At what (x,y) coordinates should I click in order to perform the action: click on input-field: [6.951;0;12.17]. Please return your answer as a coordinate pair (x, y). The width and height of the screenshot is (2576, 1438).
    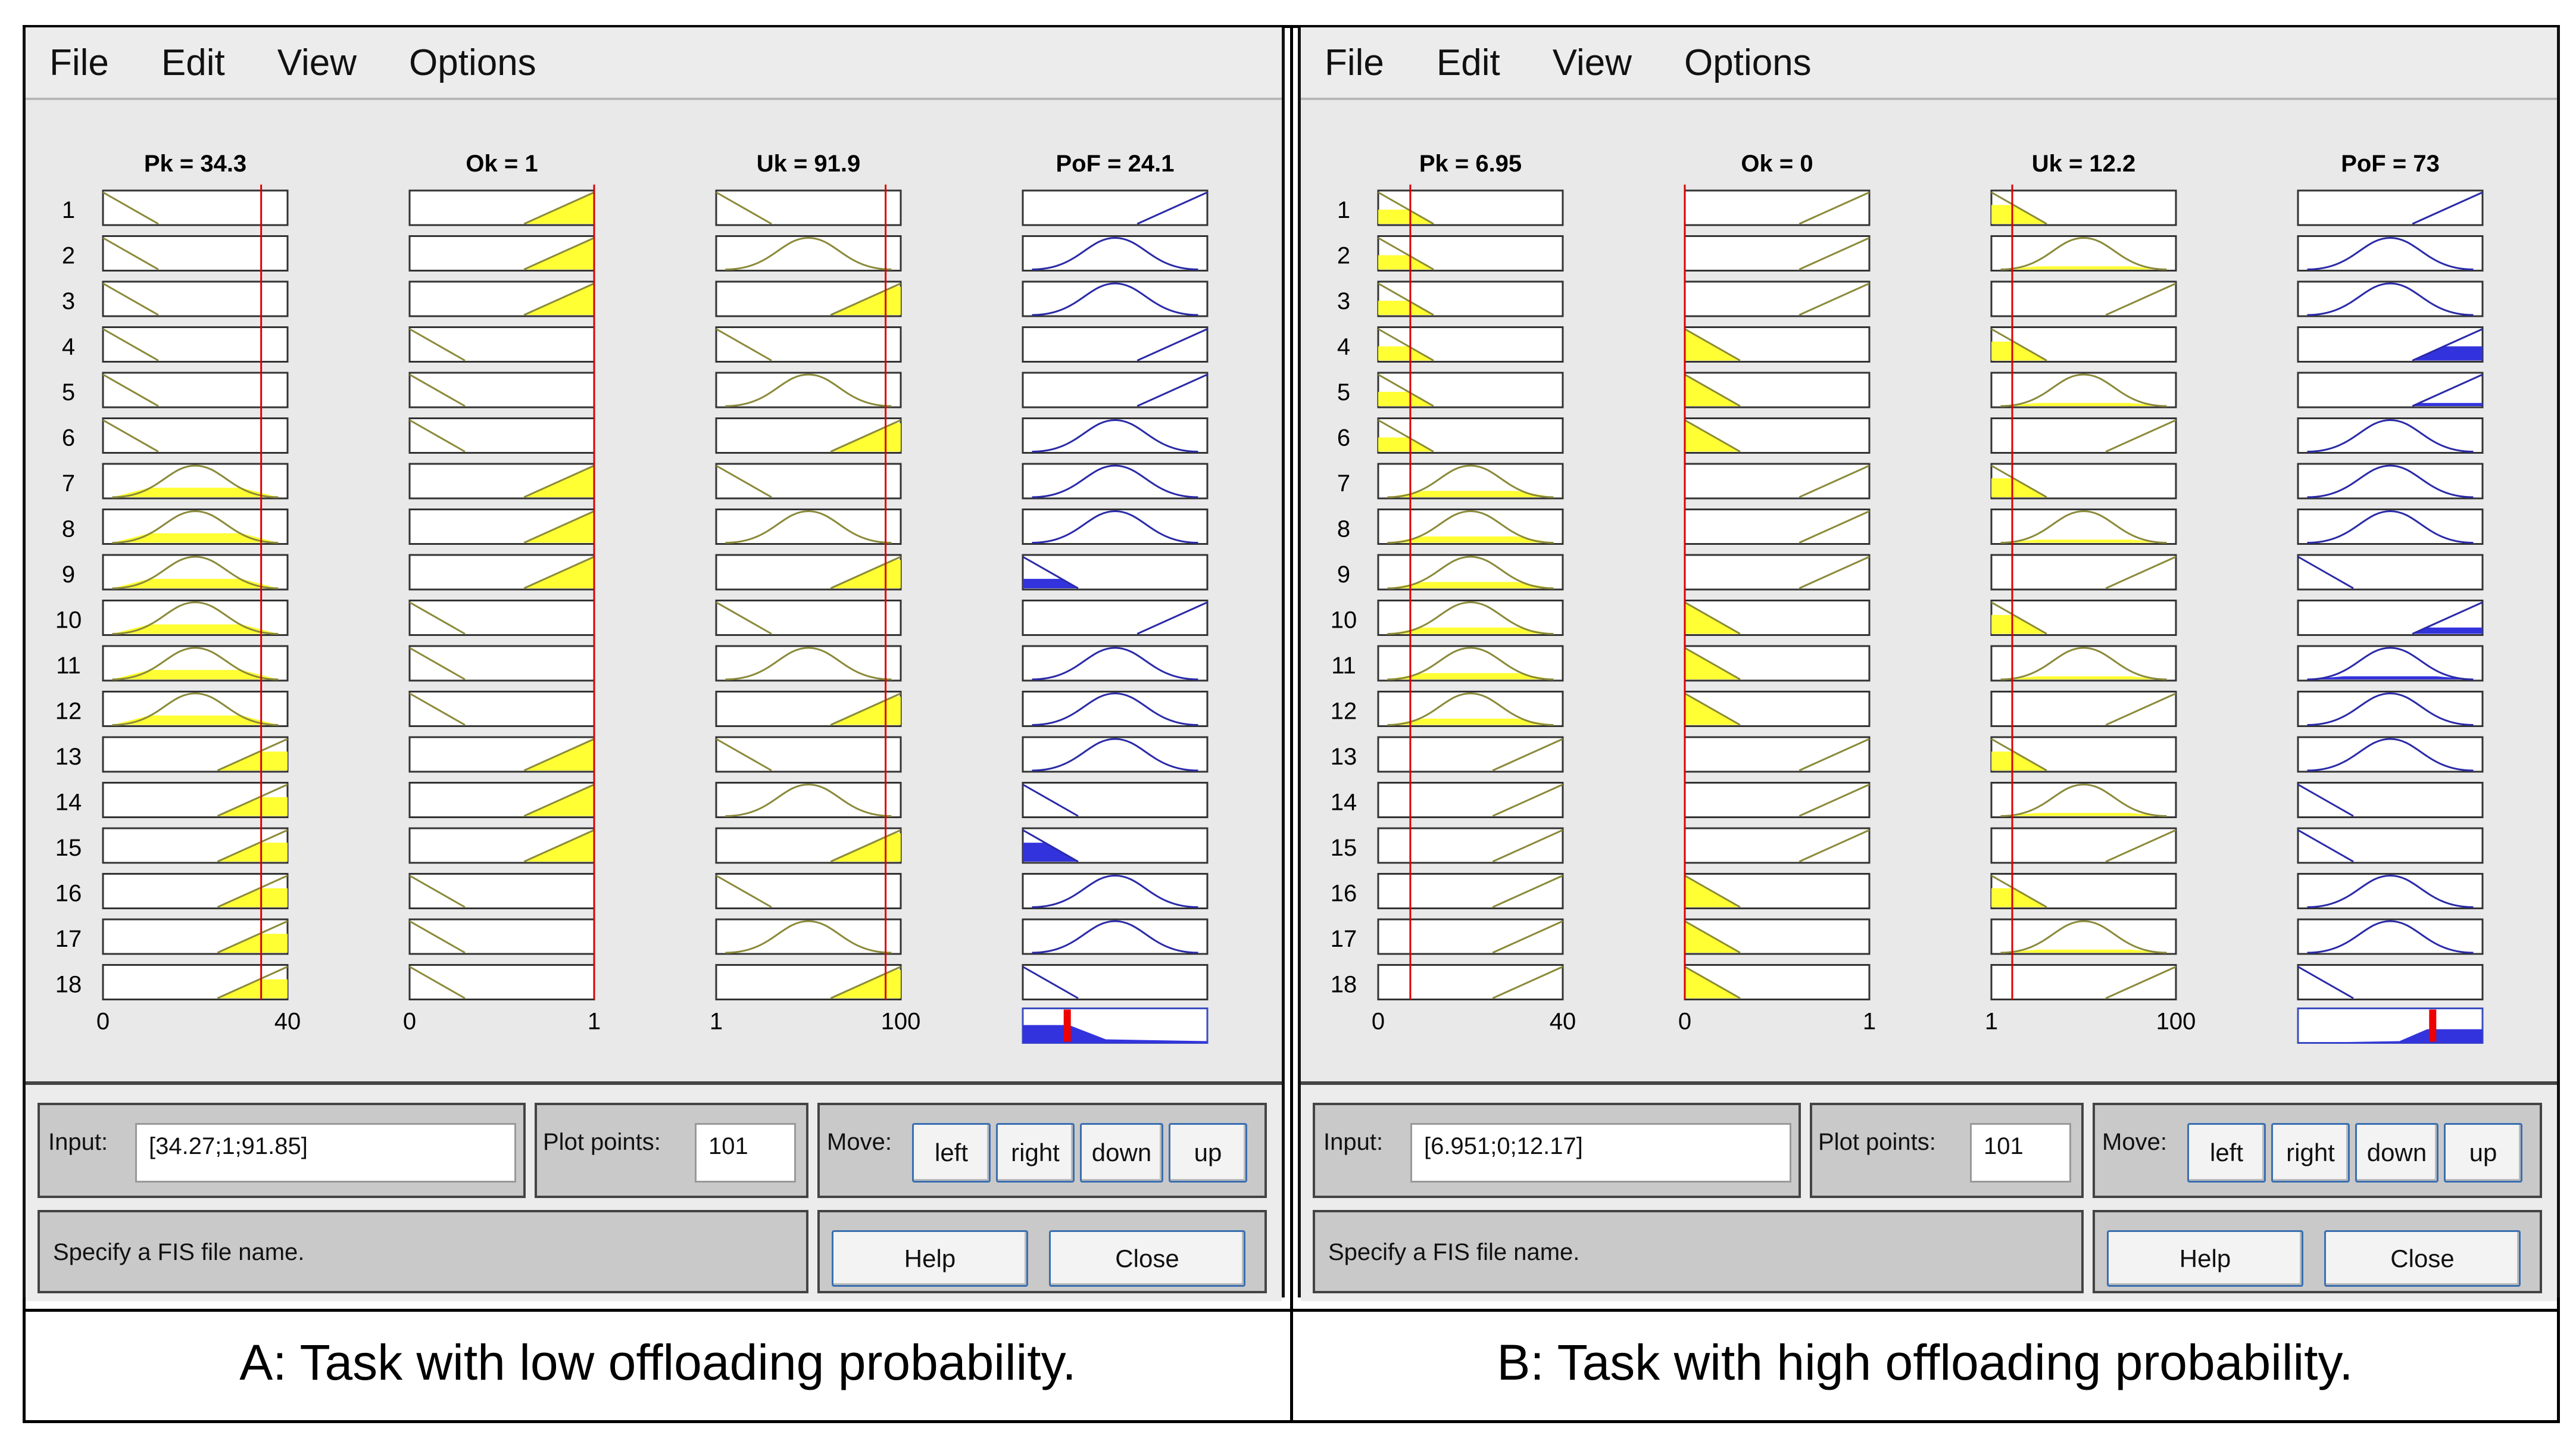
    Looking at the image, I should click on (1600, 1153).